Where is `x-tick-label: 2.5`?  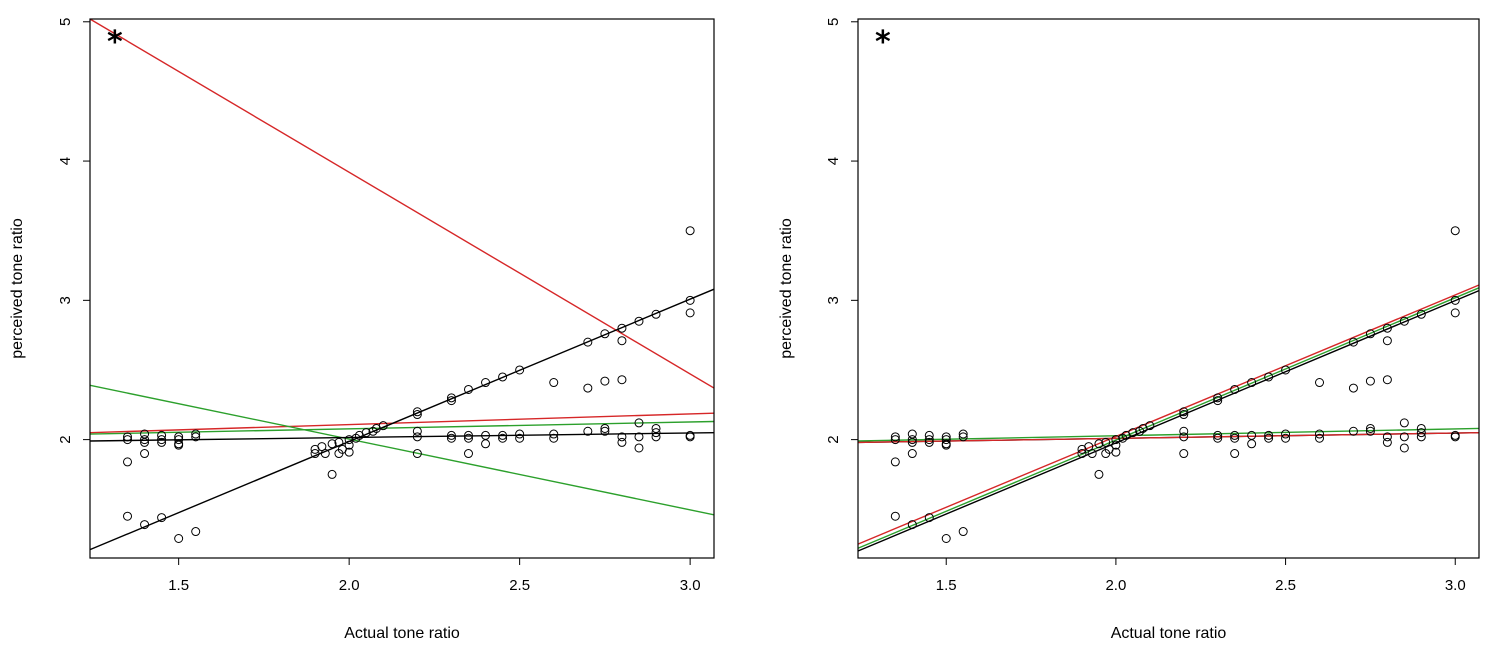
x-tick-label: 2.5 is located at coordinates (1285, 585).